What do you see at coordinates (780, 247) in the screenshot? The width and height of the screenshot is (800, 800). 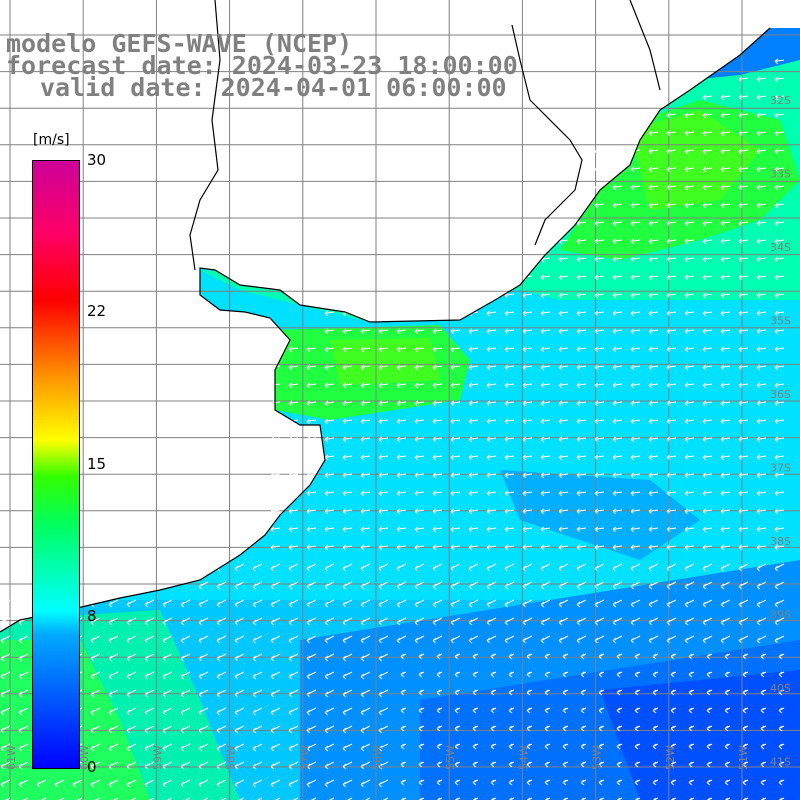 I see `lat-label: 34S` at bounding box center [780, 247].